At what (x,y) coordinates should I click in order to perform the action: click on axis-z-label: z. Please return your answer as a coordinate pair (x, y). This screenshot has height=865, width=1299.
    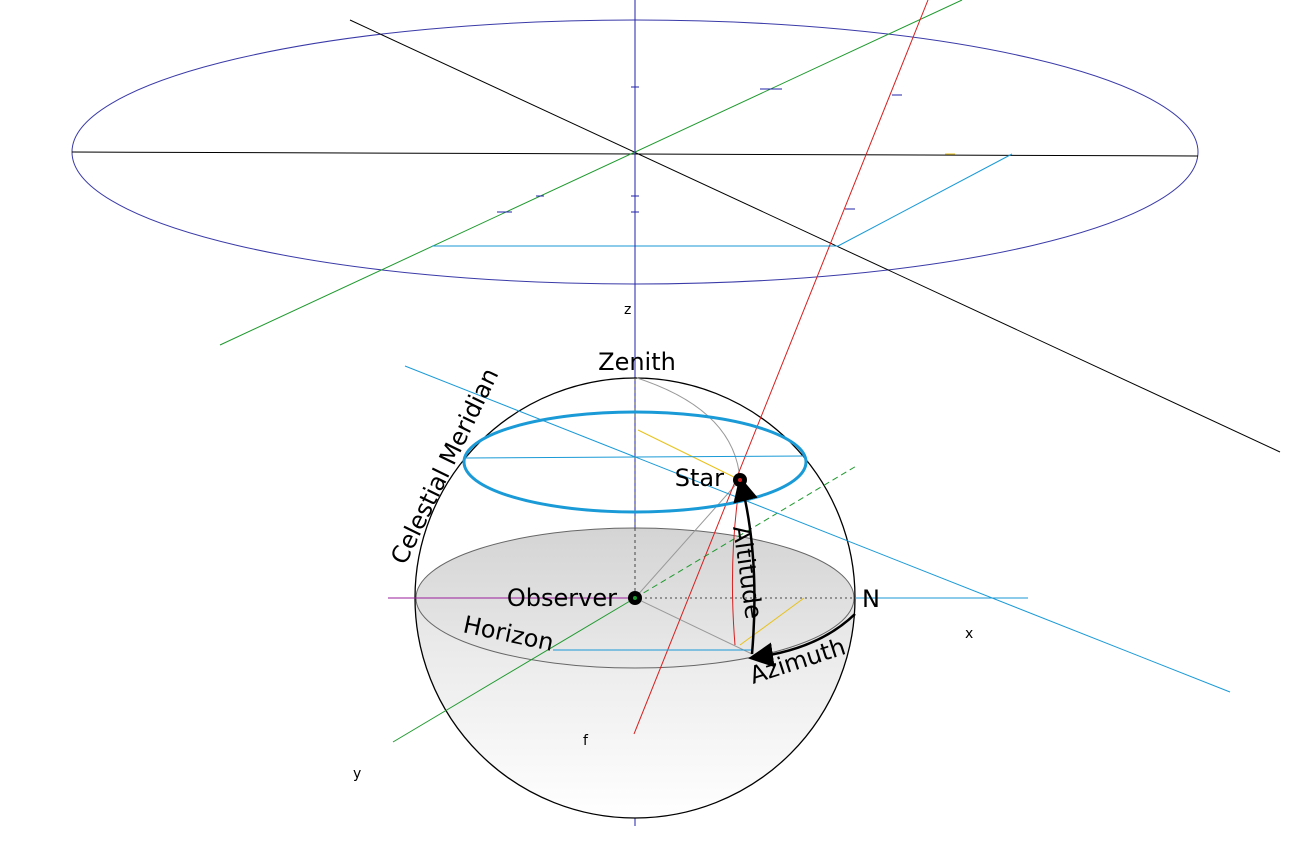
    Looking at the image, I should click on (627, 310).